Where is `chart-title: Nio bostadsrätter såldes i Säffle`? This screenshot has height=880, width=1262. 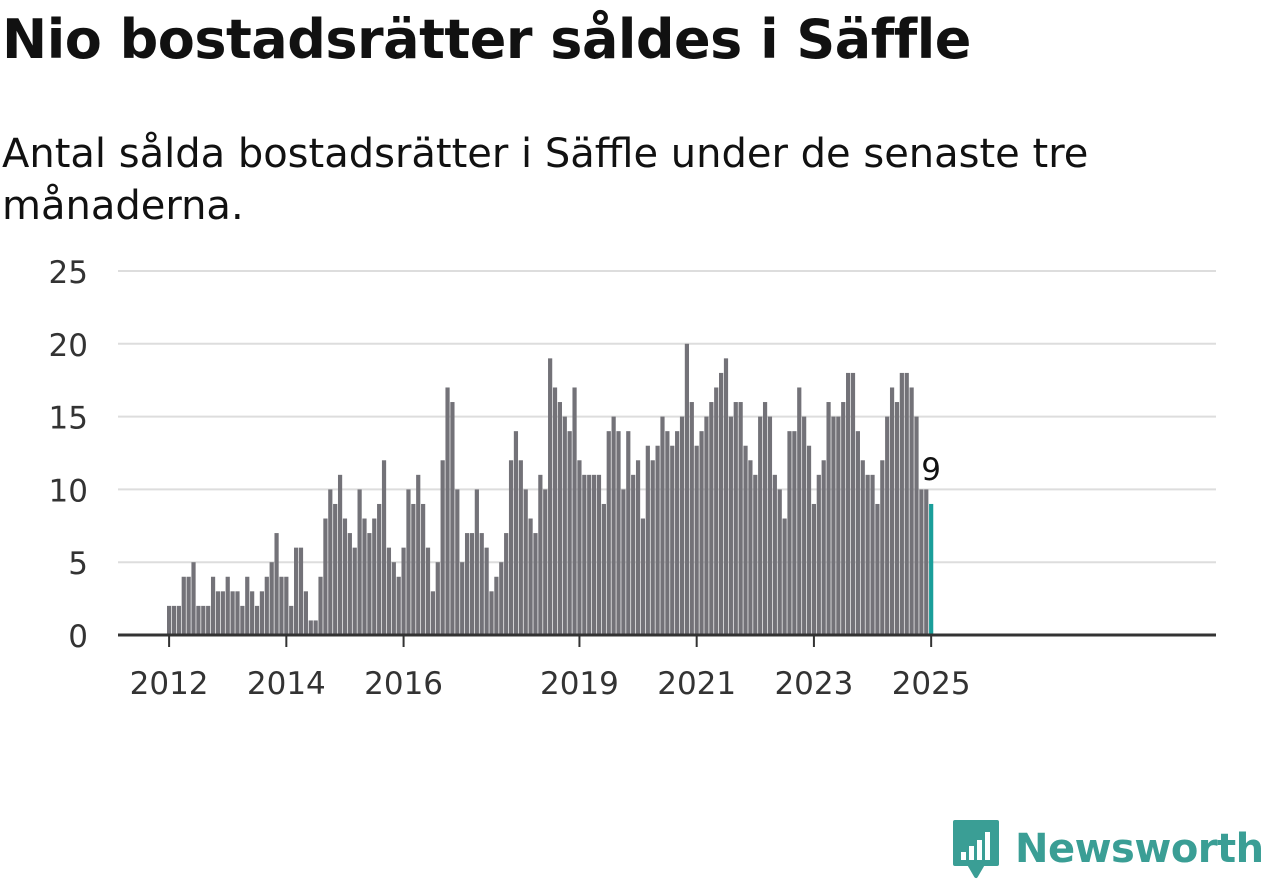 chart-title: Nio bostadsrätter såldes i Säffle is located at coordinates (486, 39).